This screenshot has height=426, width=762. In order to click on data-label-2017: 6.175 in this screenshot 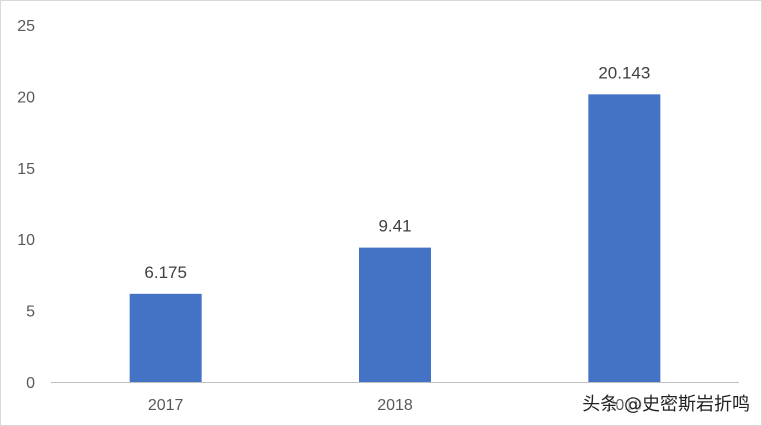, I will do `click(165, 272)`.